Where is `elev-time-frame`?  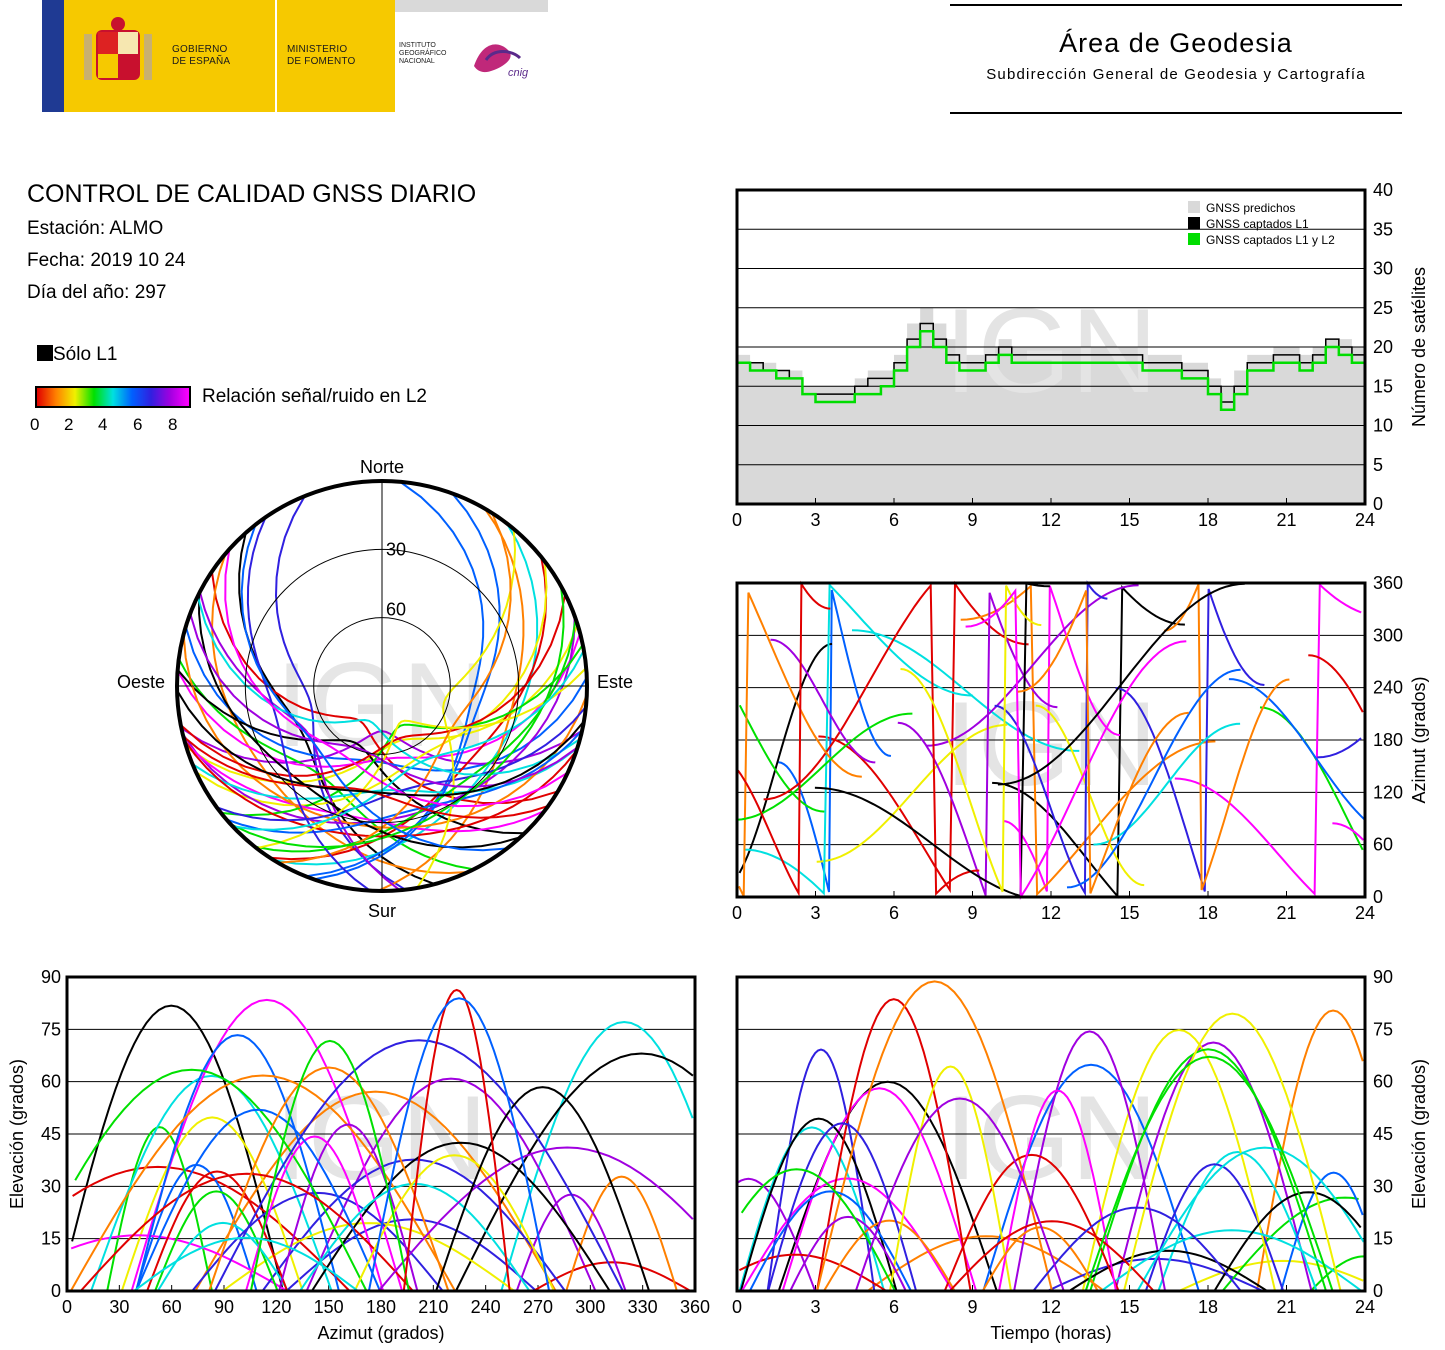 elev-time-frame is located at coordinates (1051, 1134).